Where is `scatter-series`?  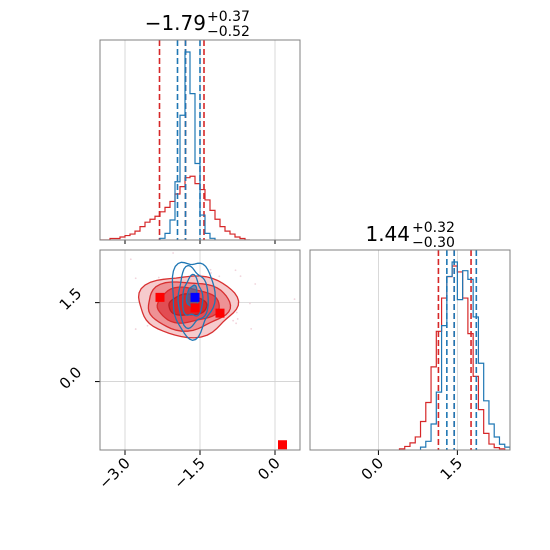
scatter-series is located at coordinates (212, 351).